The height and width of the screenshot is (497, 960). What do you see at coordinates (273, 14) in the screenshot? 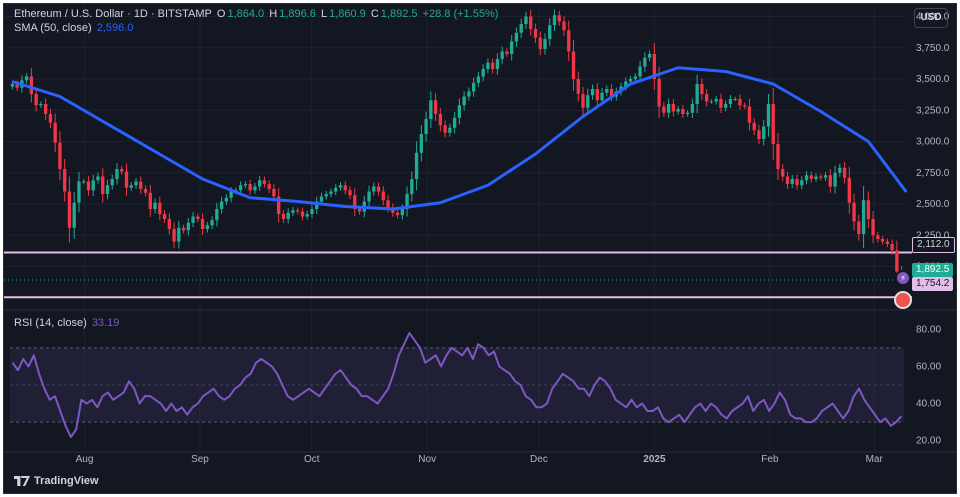
I see `high-label: H` at bounding box center [273, 14].